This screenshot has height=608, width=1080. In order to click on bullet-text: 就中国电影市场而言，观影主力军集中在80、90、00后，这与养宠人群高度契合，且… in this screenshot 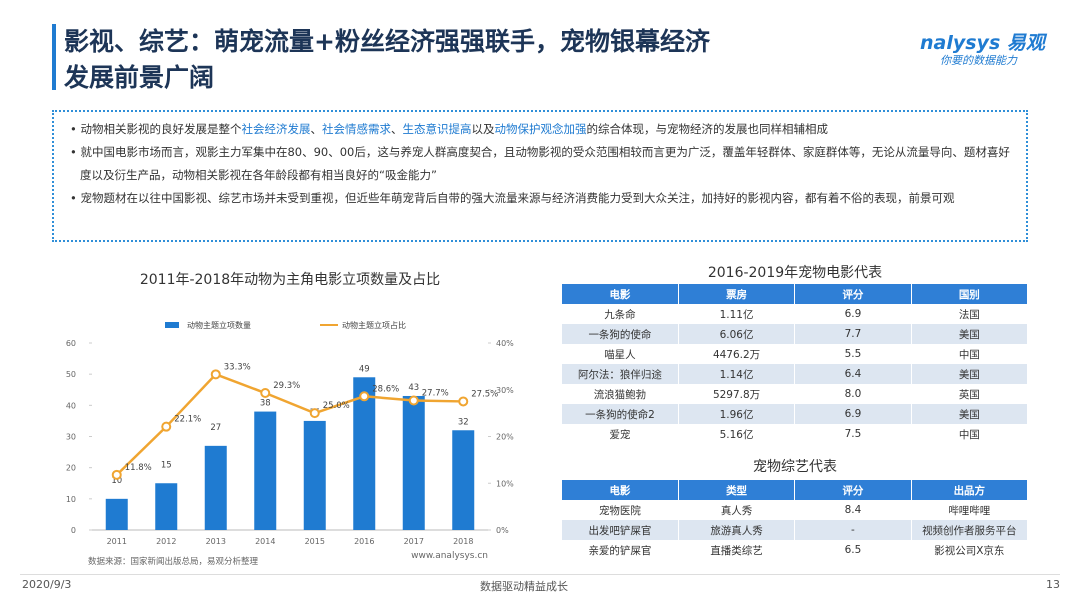, I will do `click(545, 163)`.